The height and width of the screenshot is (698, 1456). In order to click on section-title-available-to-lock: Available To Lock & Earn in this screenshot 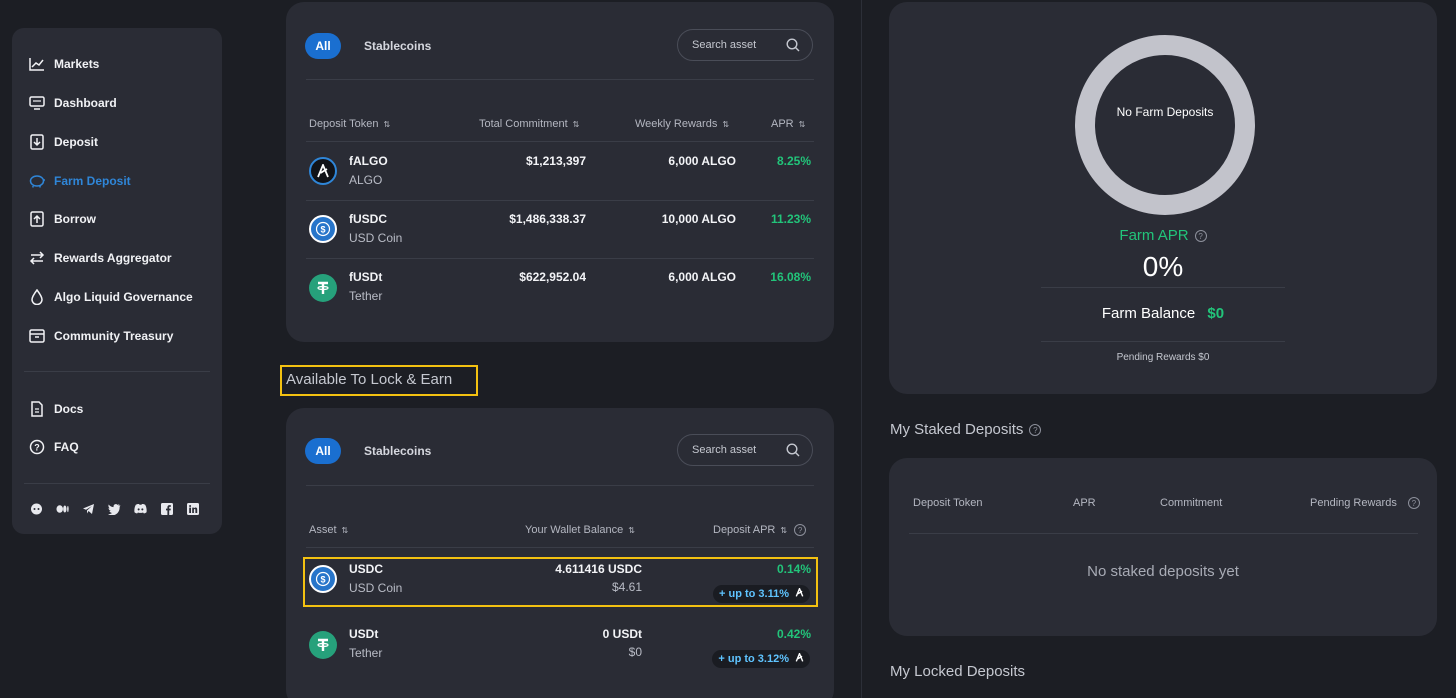, I will do `click(369, 379)`.